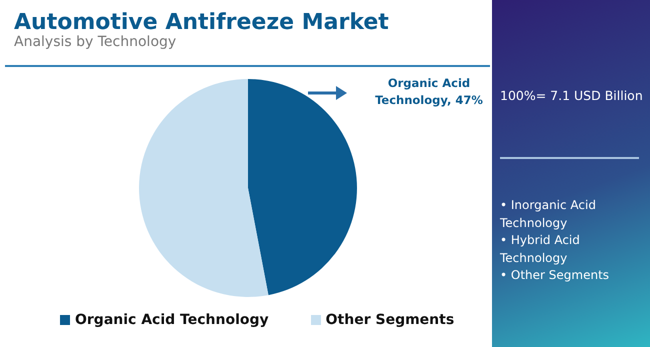 This screenshot has height=347, width=650. I want to click on chart-title: Automotive Antifreeze Market, so click(201, 22).